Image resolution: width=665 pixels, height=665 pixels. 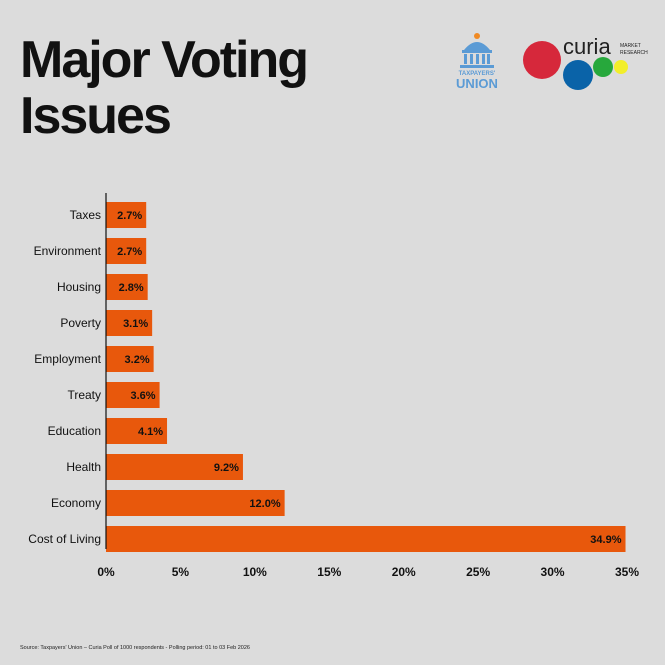 What do you see at coordinates (85, 215) in the screenshot?
I see `category-label: Taxes` at bounding box center [85, 215].